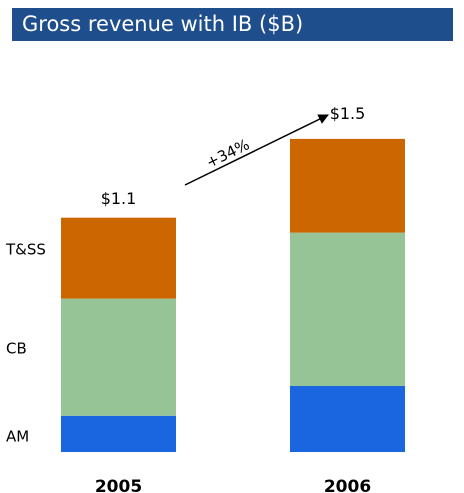 The image size is (464, 493). I want to click on total-label: $1.5, so click(348, 113).